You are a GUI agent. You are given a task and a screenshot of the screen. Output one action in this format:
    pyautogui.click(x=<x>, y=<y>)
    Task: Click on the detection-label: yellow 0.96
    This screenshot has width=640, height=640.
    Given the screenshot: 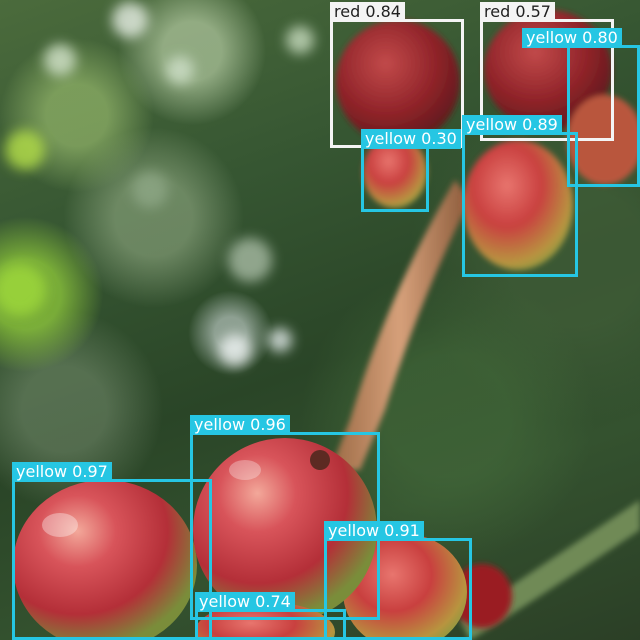 What is the action you would take?
    pyautogui.click(x=240, y=425)
    